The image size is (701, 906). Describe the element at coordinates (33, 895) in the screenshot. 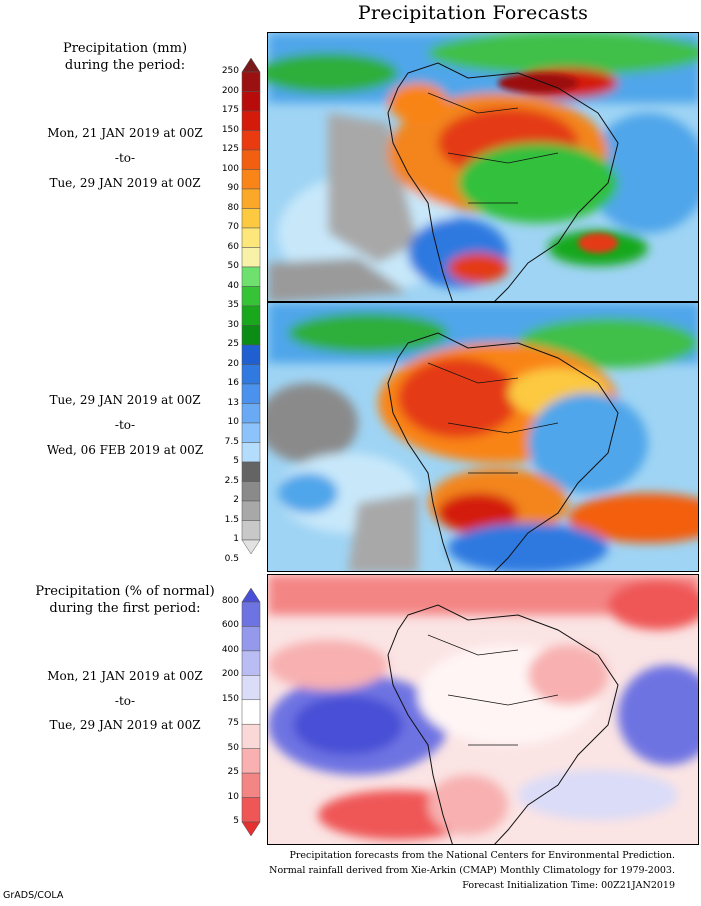

I see `grads-credit: GrADS/COLA` at that location.